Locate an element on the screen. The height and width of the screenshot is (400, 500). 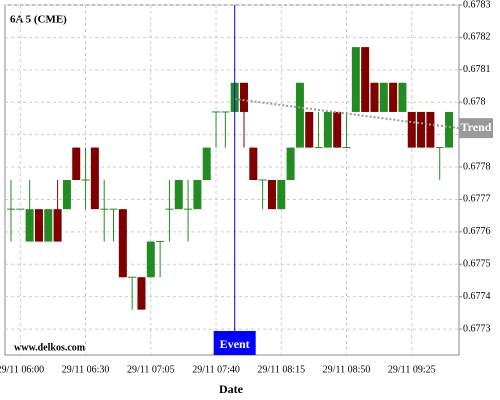
y-tick-label: 0.6774 is located at coordinates (477, 296).